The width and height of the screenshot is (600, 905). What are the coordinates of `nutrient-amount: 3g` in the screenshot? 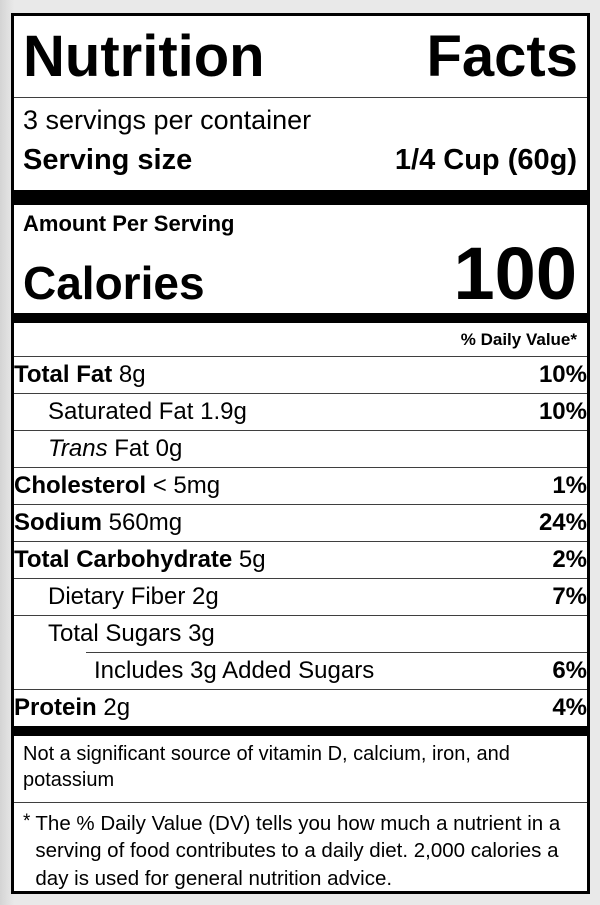 It's located at (198, 633).